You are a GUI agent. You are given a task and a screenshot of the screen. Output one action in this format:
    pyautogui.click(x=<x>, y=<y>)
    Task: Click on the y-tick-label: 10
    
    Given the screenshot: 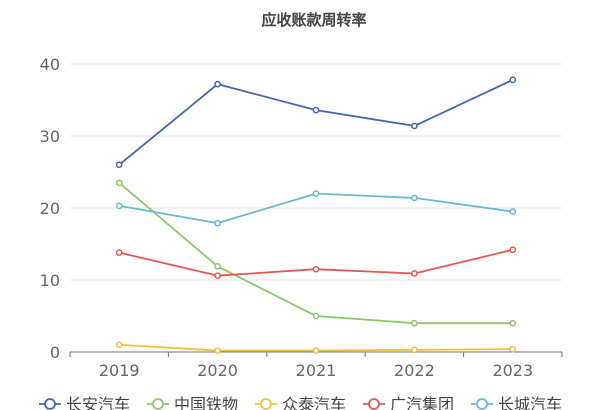 What is the action you would take?
    pyautogui.click(x=50, y=280)
    